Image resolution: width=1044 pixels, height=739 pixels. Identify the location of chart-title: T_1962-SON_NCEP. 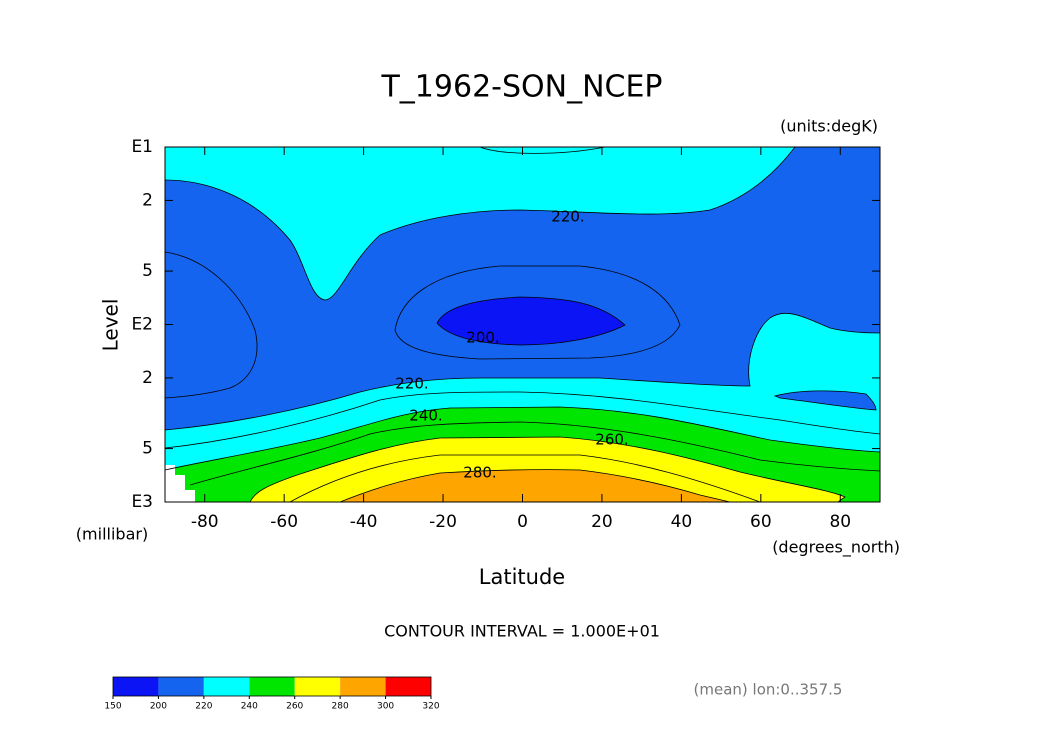
(521, 87).